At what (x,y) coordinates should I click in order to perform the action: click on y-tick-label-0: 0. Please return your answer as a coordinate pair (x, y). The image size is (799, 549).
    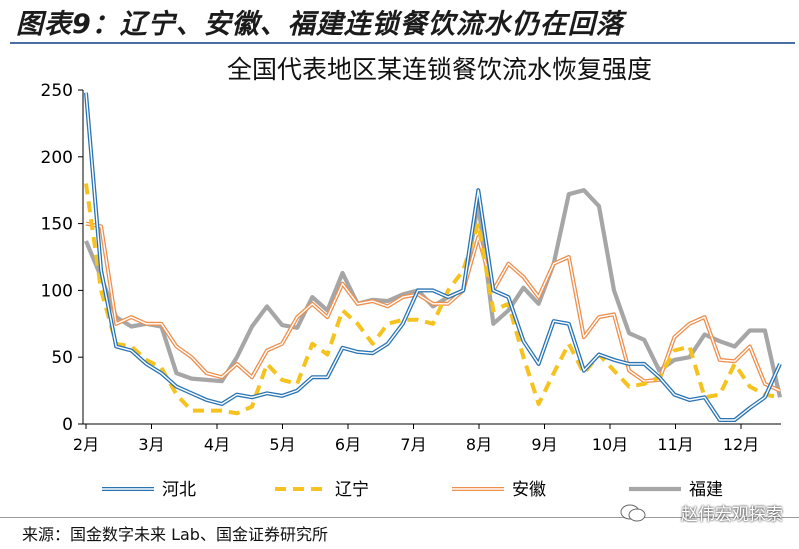
    Looking at the image, I should click on (67, 425).